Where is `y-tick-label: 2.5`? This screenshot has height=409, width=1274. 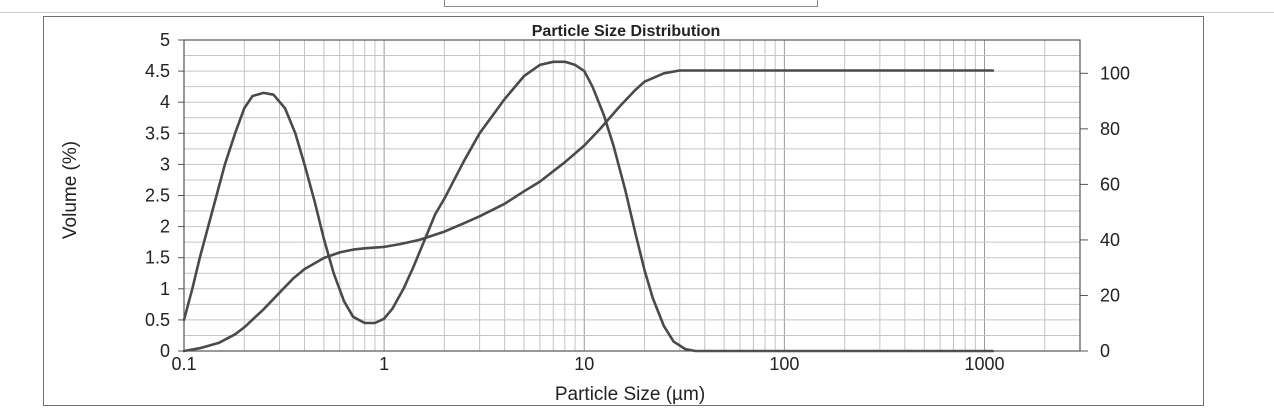
y-tick-label: 2.5 is located at coordinates (157, 196).